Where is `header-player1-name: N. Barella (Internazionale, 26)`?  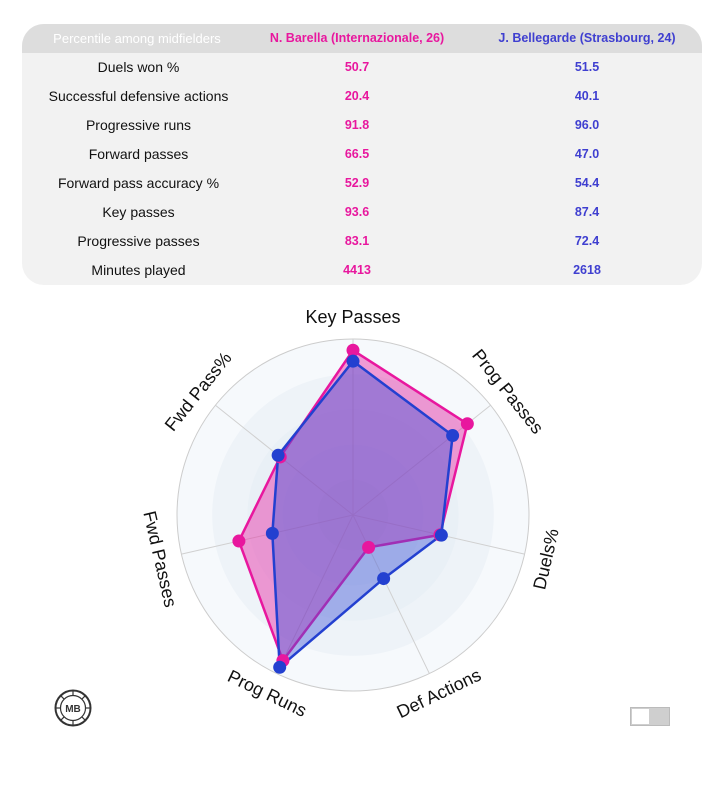 header-player1-name: N. Barella (Internazionale, 26) is located at coordinates (357, 38).